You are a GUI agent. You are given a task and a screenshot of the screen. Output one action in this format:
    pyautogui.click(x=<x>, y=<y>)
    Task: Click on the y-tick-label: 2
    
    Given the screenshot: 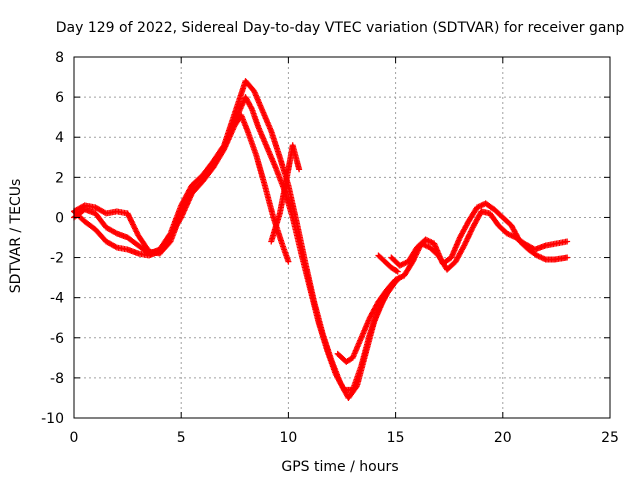 What is the action you would take?
    pyautogui.click(x=59, y=178)
    